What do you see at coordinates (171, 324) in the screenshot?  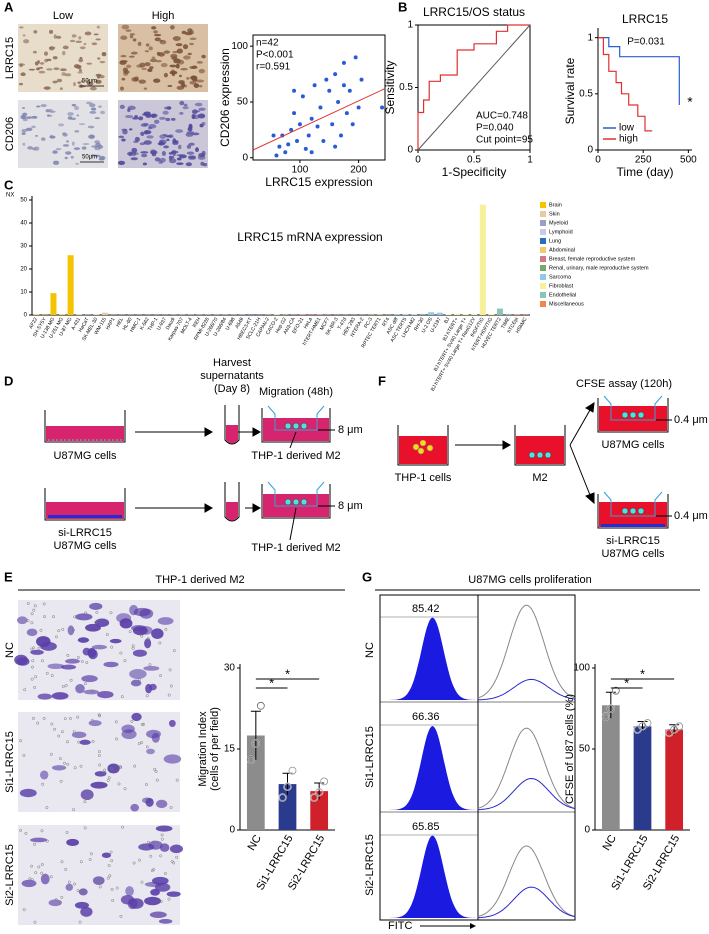 I see `x-tick-label: Daudi` at bounding box center [171, 324].